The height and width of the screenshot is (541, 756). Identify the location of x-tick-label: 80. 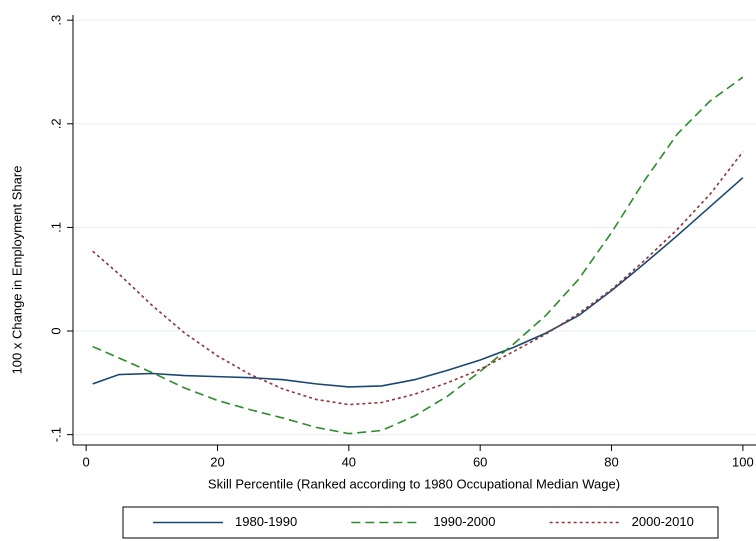
(611, 461).